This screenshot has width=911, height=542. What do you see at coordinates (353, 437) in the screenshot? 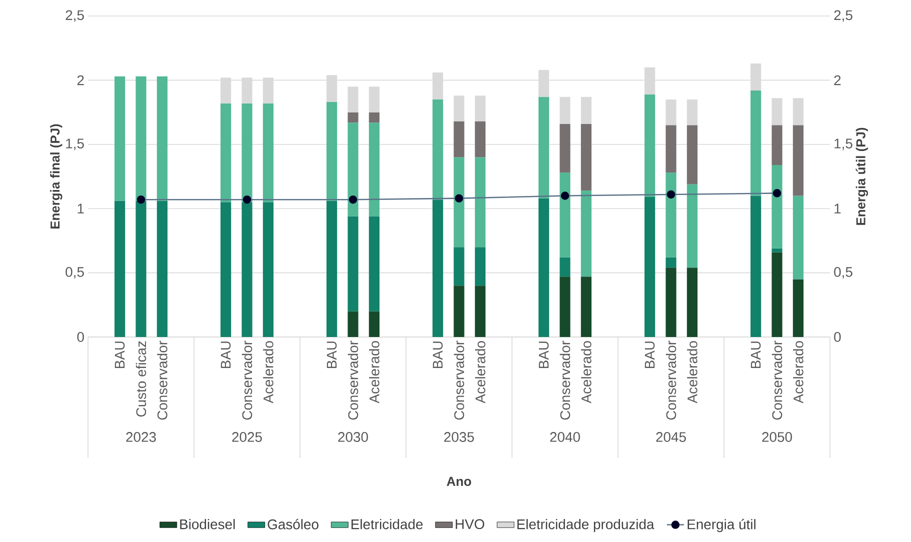
I see `text: 2030` at bounding box center [353, 437].